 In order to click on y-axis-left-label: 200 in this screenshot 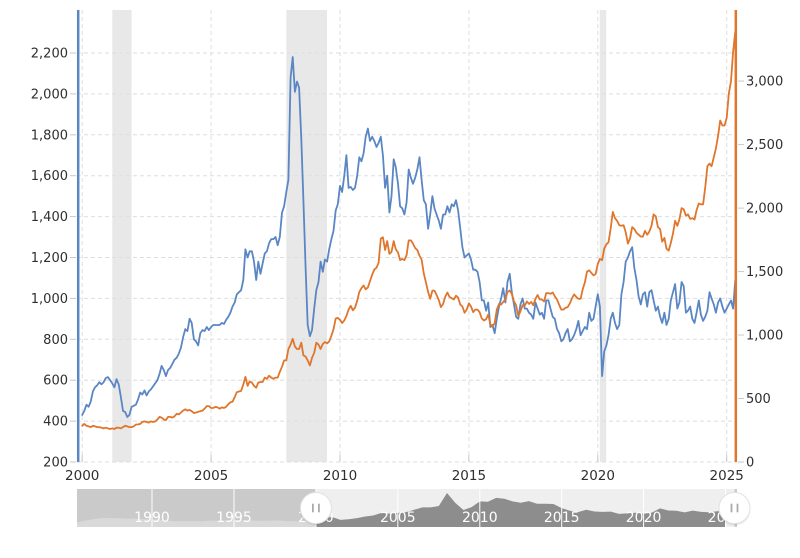, I will do `click(55, 463)`.